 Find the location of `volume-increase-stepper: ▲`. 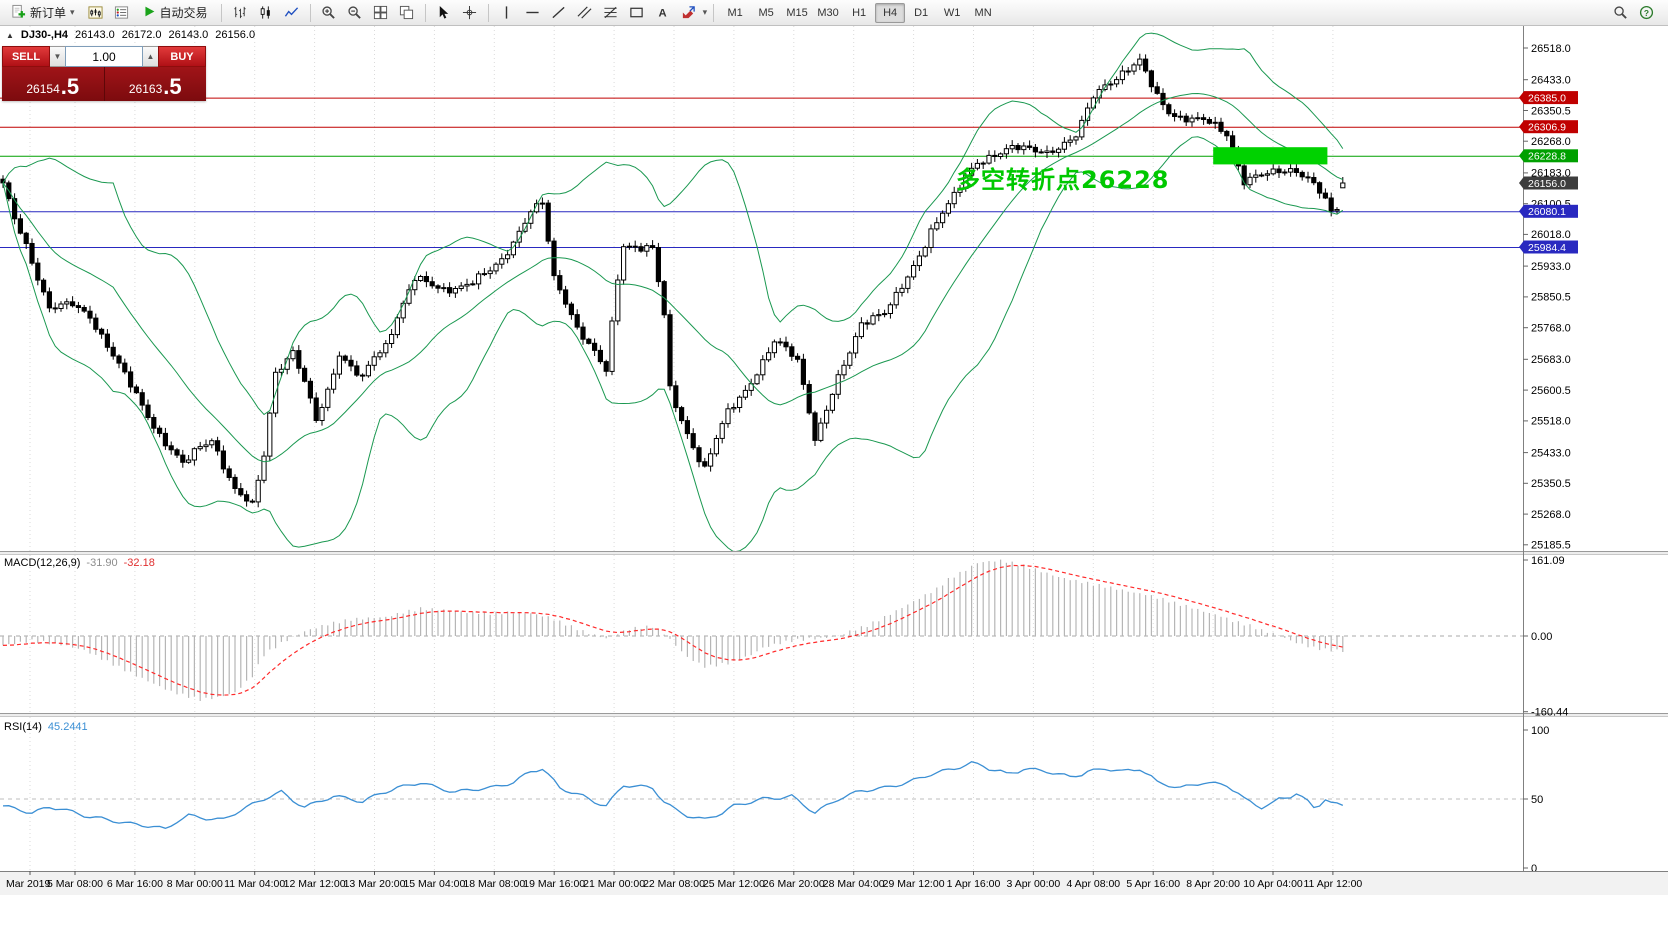

volume-increase-stepper: ▲ is located at coordinates (150, 56).